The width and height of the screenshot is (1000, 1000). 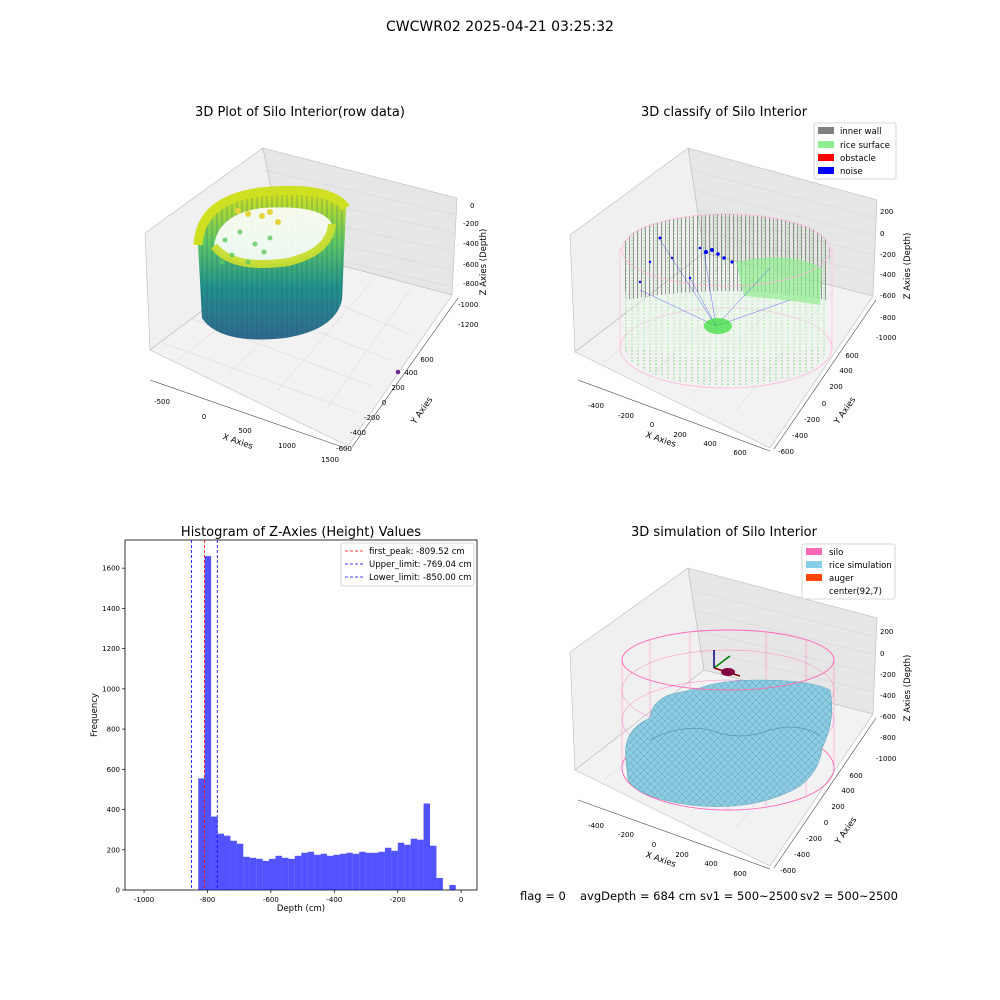 I want to click on simulation-ylabel: Y Axies, so click(x=846, y=831).